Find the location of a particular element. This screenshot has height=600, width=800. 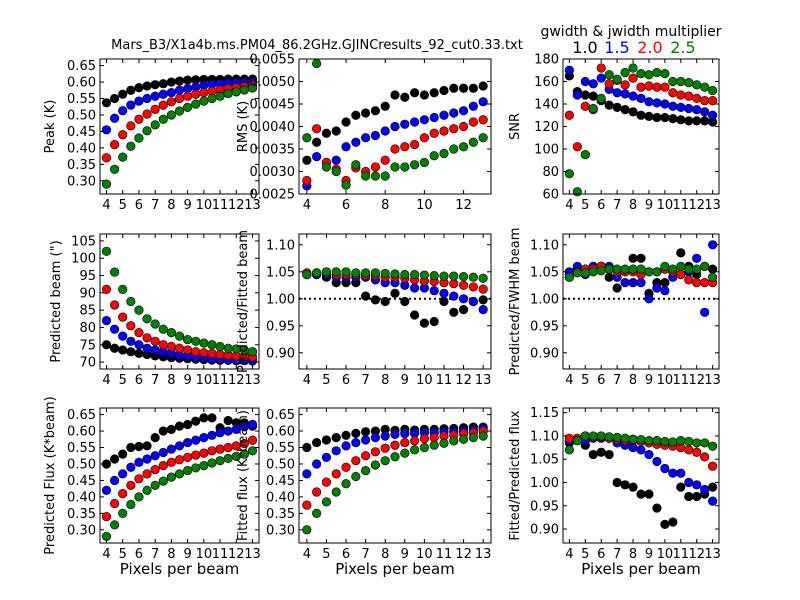

y-tick-label: 0.0040 is located at coordinates (273, 127).